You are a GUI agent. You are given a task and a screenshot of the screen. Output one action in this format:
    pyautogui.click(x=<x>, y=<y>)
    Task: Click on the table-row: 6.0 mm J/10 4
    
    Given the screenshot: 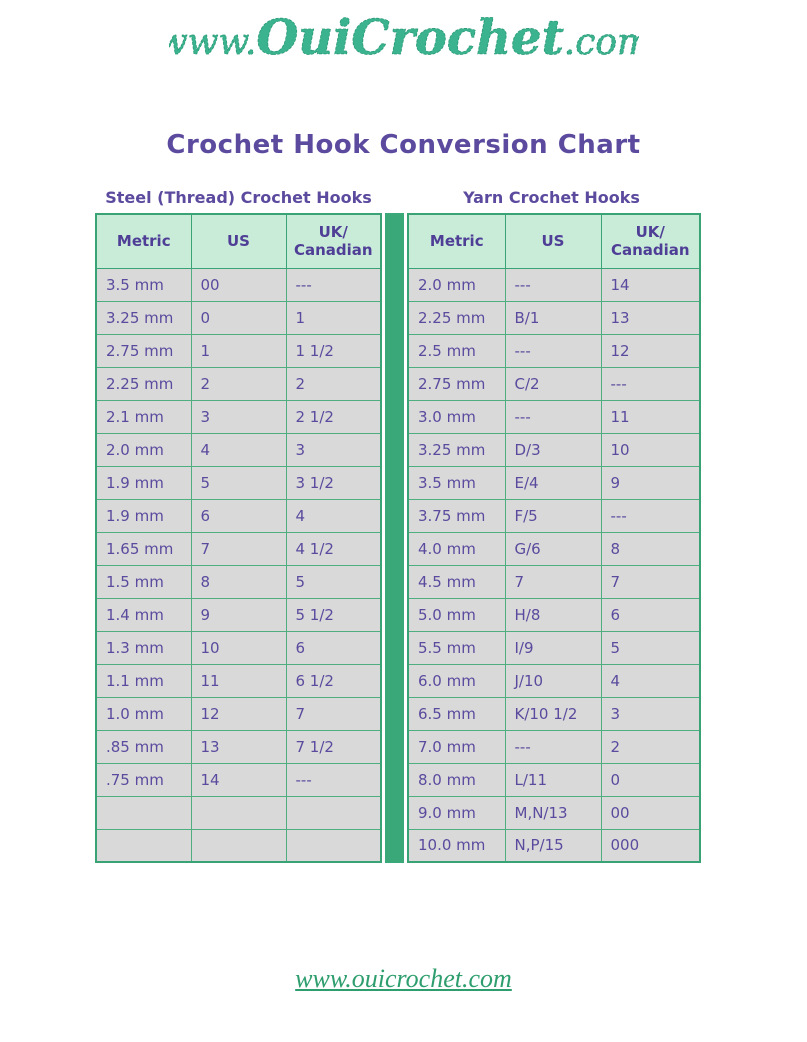 What is the action you would take?
    pyautogui.click(x=554, y=680)
    